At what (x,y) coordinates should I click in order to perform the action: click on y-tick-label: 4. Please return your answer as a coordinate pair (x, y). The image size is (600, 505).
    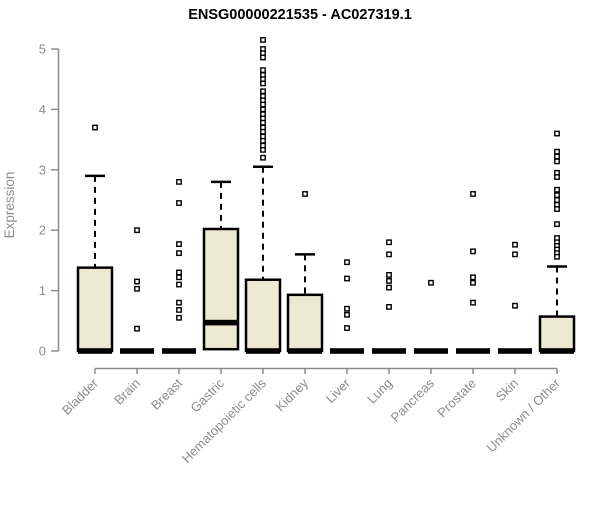
    Looking at the image, I should click on (42, 109).